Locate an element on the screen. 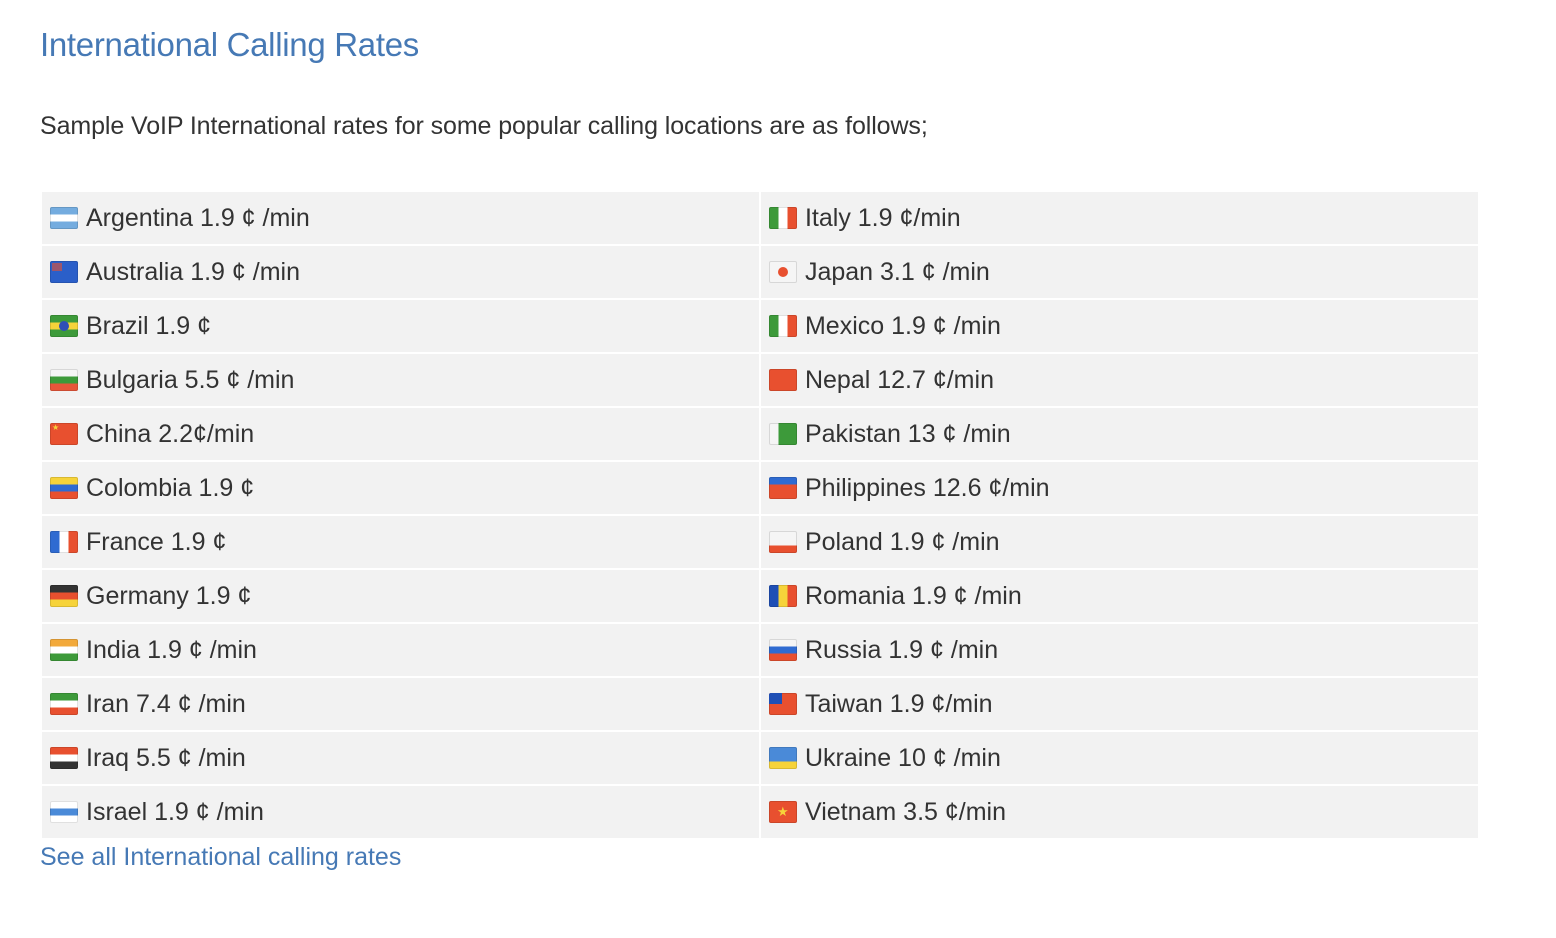 This screenshot has height=938, width=1556. vietnam-flag-icon: ★ is located at coordinates (782, 812).